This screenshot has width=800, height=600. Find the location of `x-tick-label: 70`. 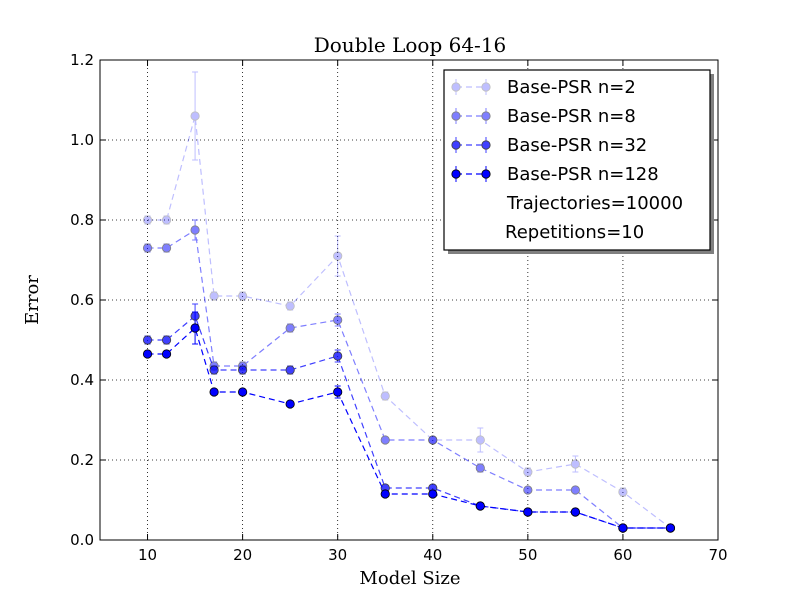

x-tick-label: 70 is located at coordinates (717, 555).